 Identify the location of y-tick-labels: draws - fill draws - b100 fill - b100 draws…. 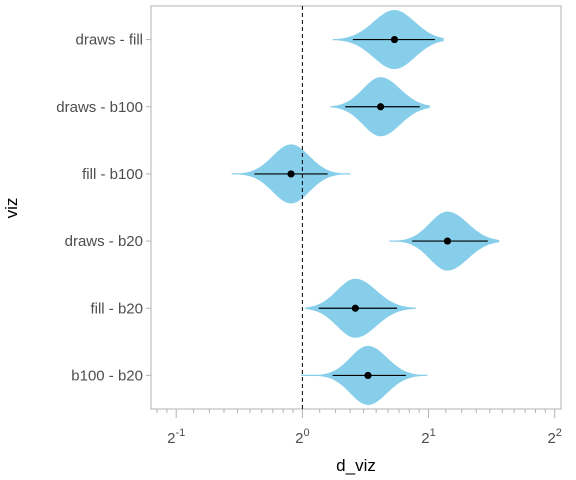
(103, 208).